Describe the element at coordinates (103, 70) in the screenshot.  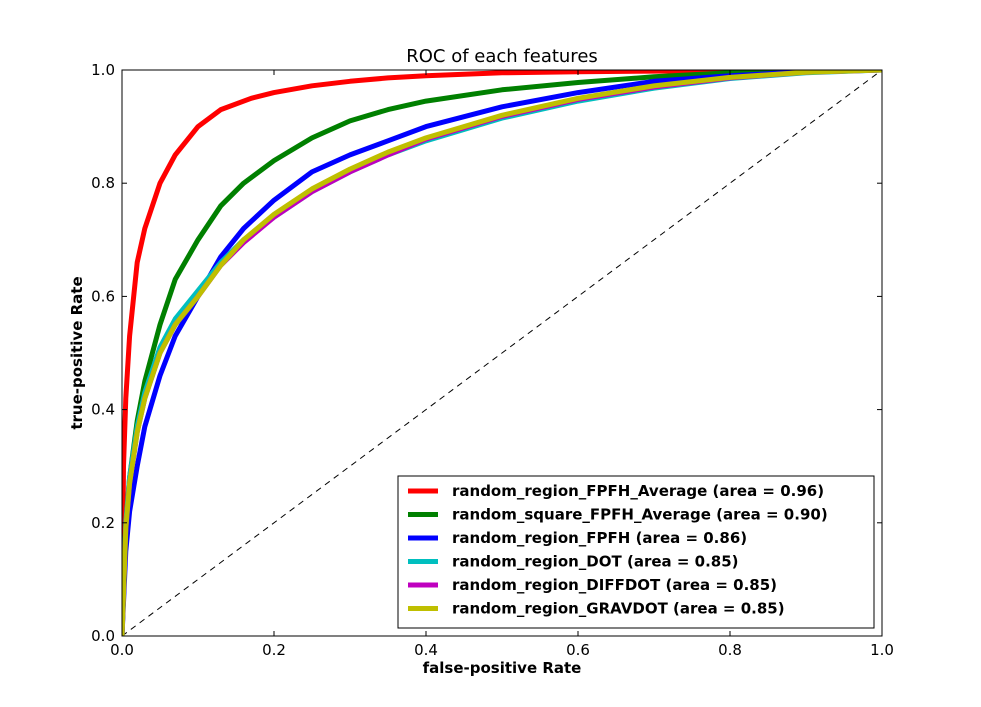
I see `y-tick-label: 1.0` at that location.